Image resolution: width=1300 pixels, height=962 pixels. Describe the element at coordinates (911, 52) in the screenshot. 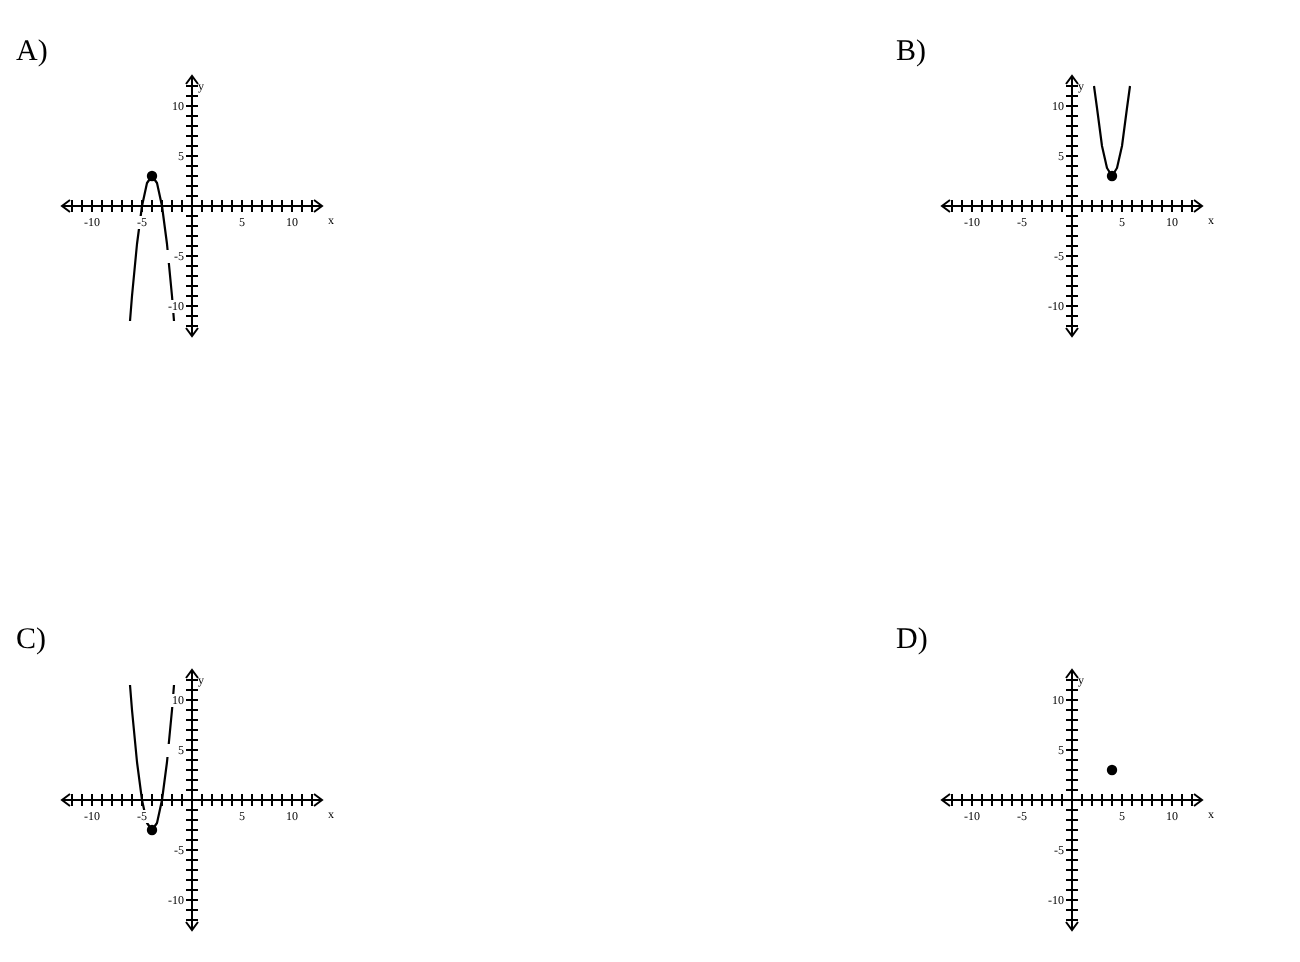

I see `chart-title: B)` at that location.